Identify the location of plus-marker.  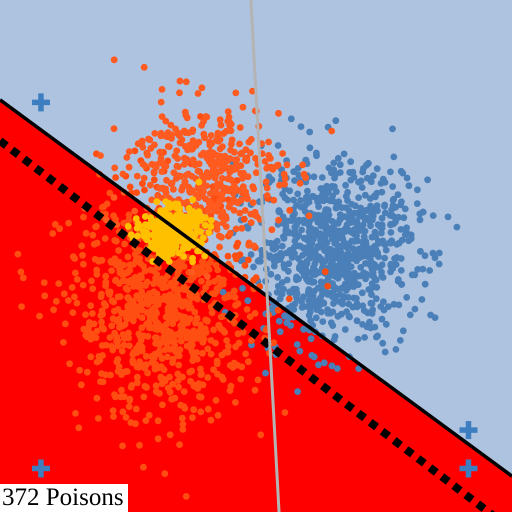
(40, 468).